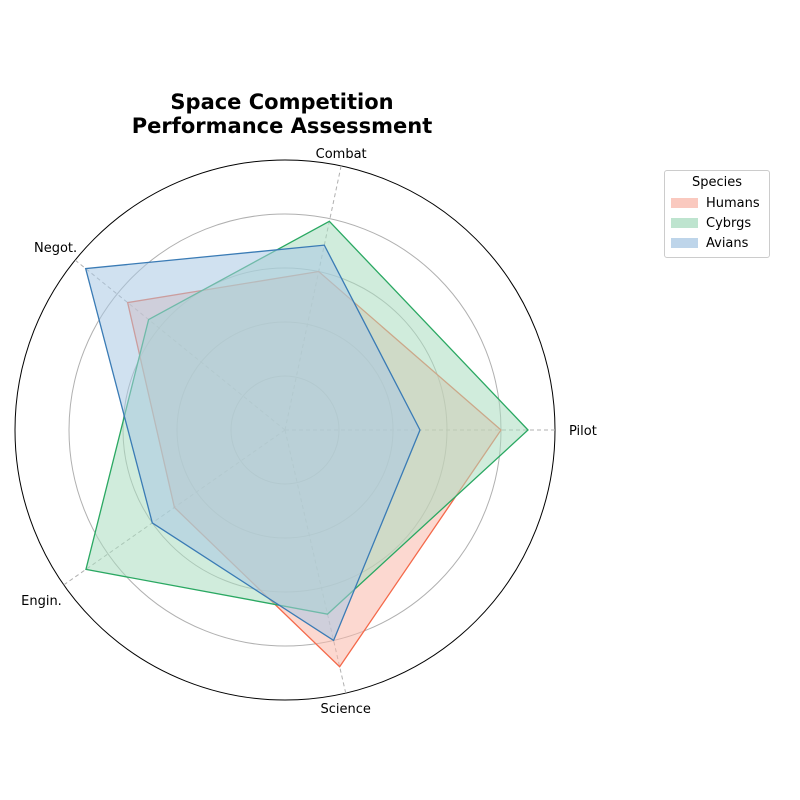  I want to click on legend-item-avians: Avians, so click(717, 243).